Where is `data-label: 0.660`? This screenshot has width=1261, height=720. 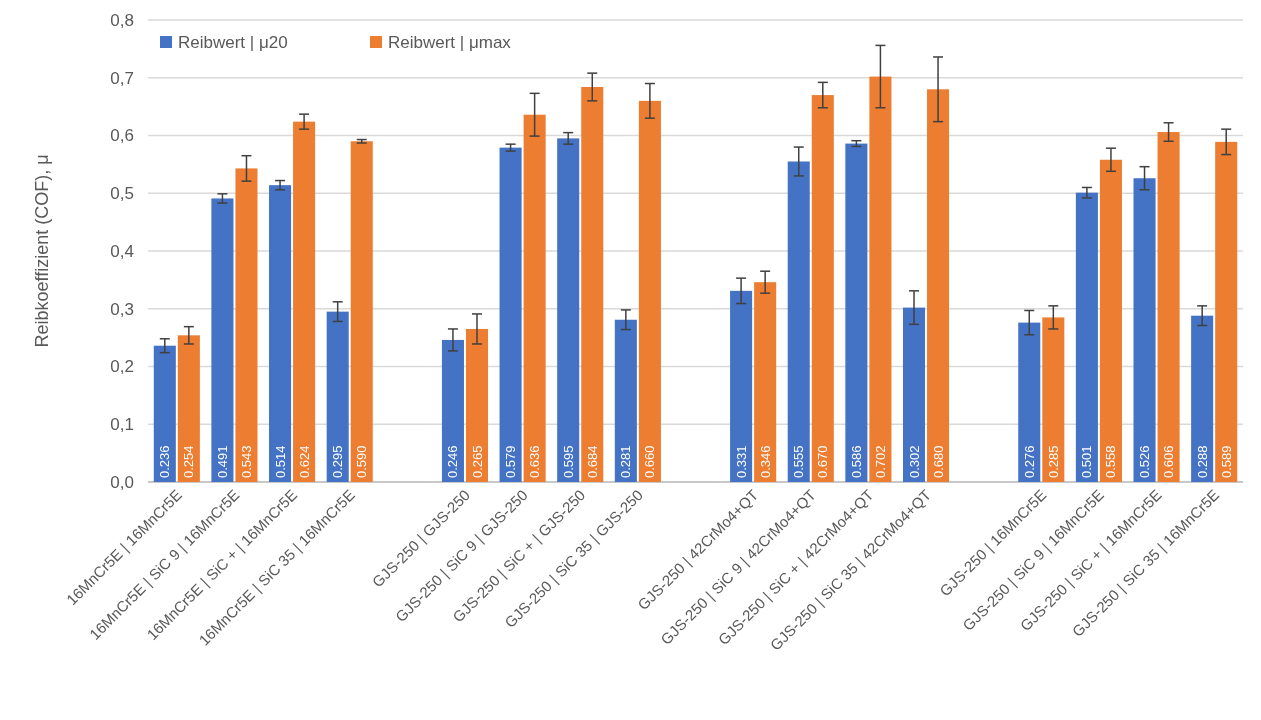 data-label: 0.660 is located at coordinates (650, 461).